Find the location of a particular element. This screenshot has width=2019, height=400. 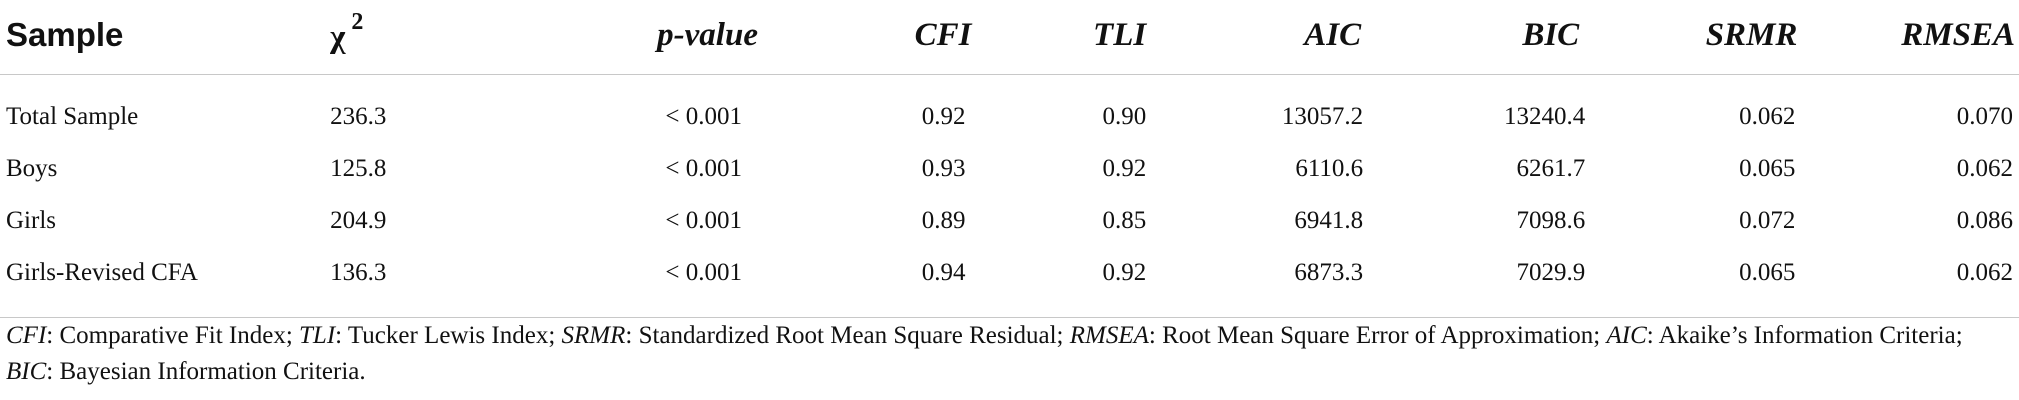

cell-rmsea: 0.070 is located at coordinates (1984, 116).